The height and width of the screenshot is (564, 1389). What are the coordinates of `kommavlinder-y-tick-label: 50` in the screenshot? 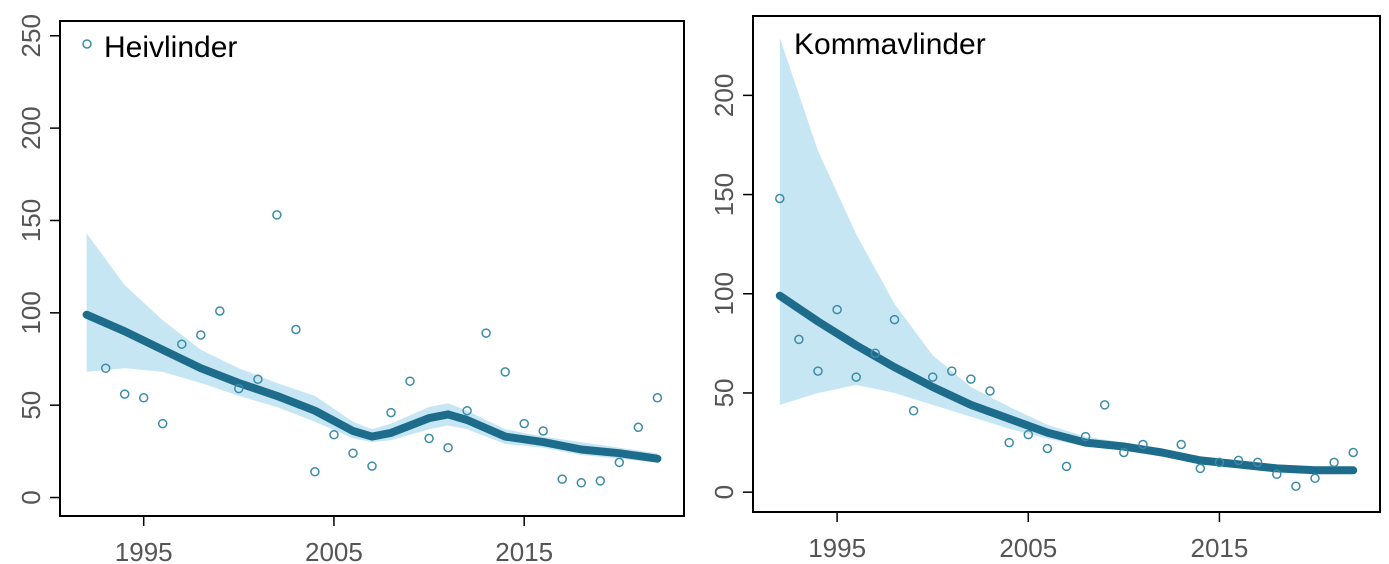 It's located at (724, 392).